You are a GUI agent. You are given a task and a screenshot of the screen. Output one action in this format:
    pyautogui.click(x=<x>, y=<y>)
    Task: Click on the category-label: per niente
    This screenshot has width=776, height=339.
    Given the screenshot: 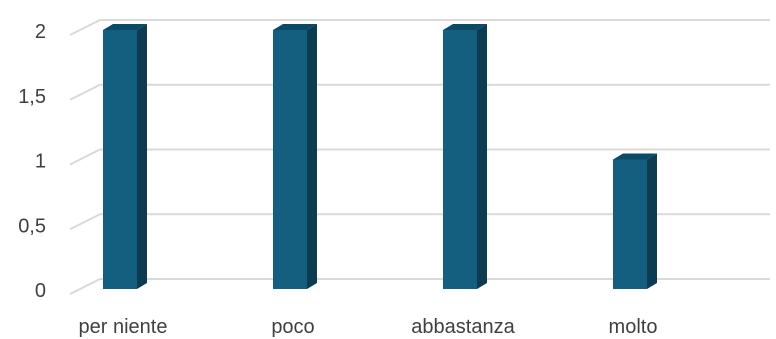 What is the action you would take?
    pyautogui.click(x=123, y=327)
    